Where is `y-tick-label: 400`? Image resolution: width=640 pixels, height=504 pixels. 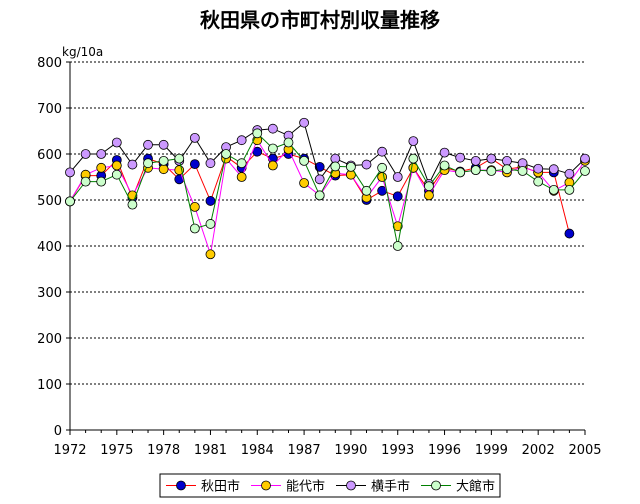 y-tick-label: 400 is located at coordinates (49, 247).